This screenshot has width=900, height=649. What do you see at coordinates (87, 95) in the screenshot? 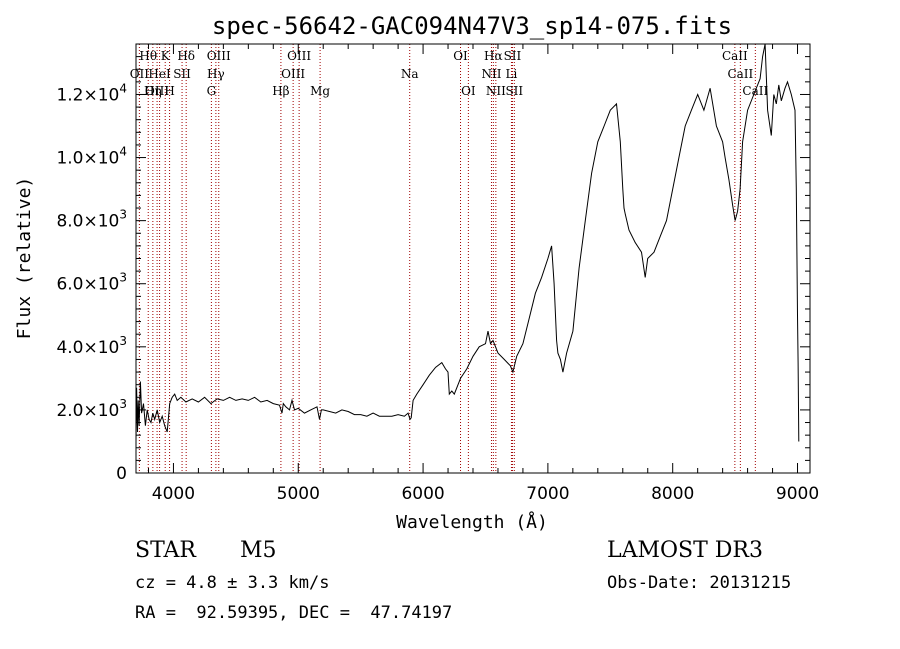
I see `y-tick-mantissa: 1.2×10` at bounding box center [87, 95].